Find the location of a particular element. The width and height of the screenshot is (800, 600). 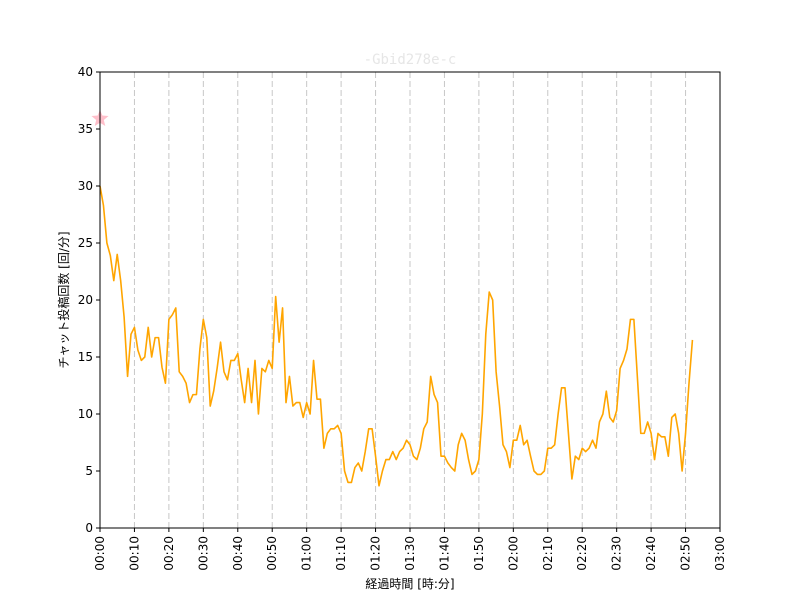

y-tick-label: 10 is located at coordinates (85, 414).